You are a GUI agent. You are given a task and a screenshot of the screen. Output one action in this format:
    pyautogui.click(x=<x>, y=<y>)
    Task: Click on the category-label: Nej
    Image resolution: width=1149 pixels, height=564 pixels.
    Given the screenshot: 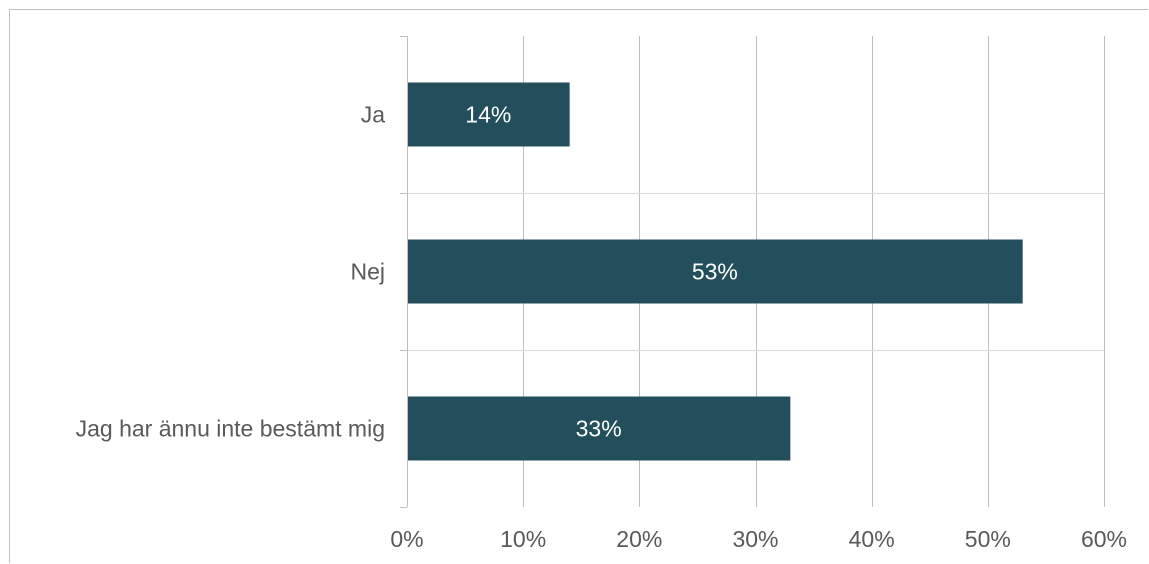 What is the action you would take?
    pyautogui.click(x=367, y=272)
    